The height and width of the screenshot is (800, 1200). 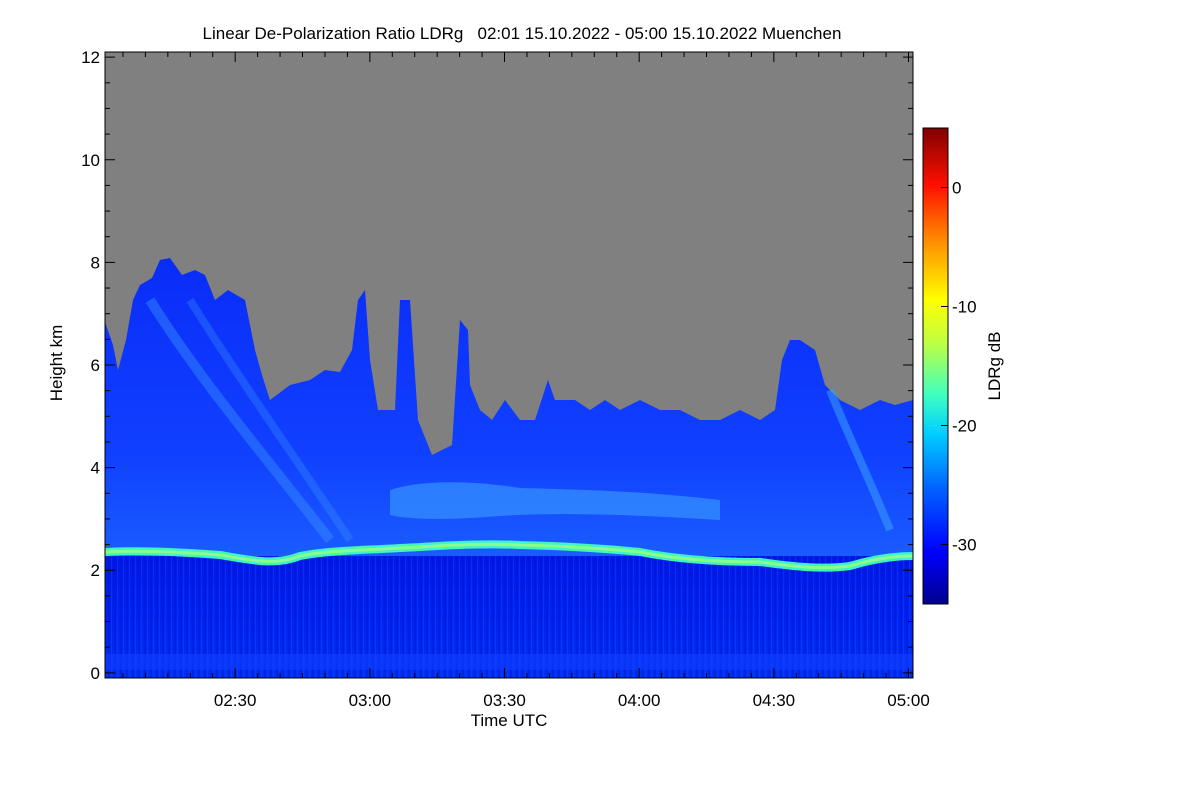 I want to click on y-tick-label: 12, so click(x=90, y=57).